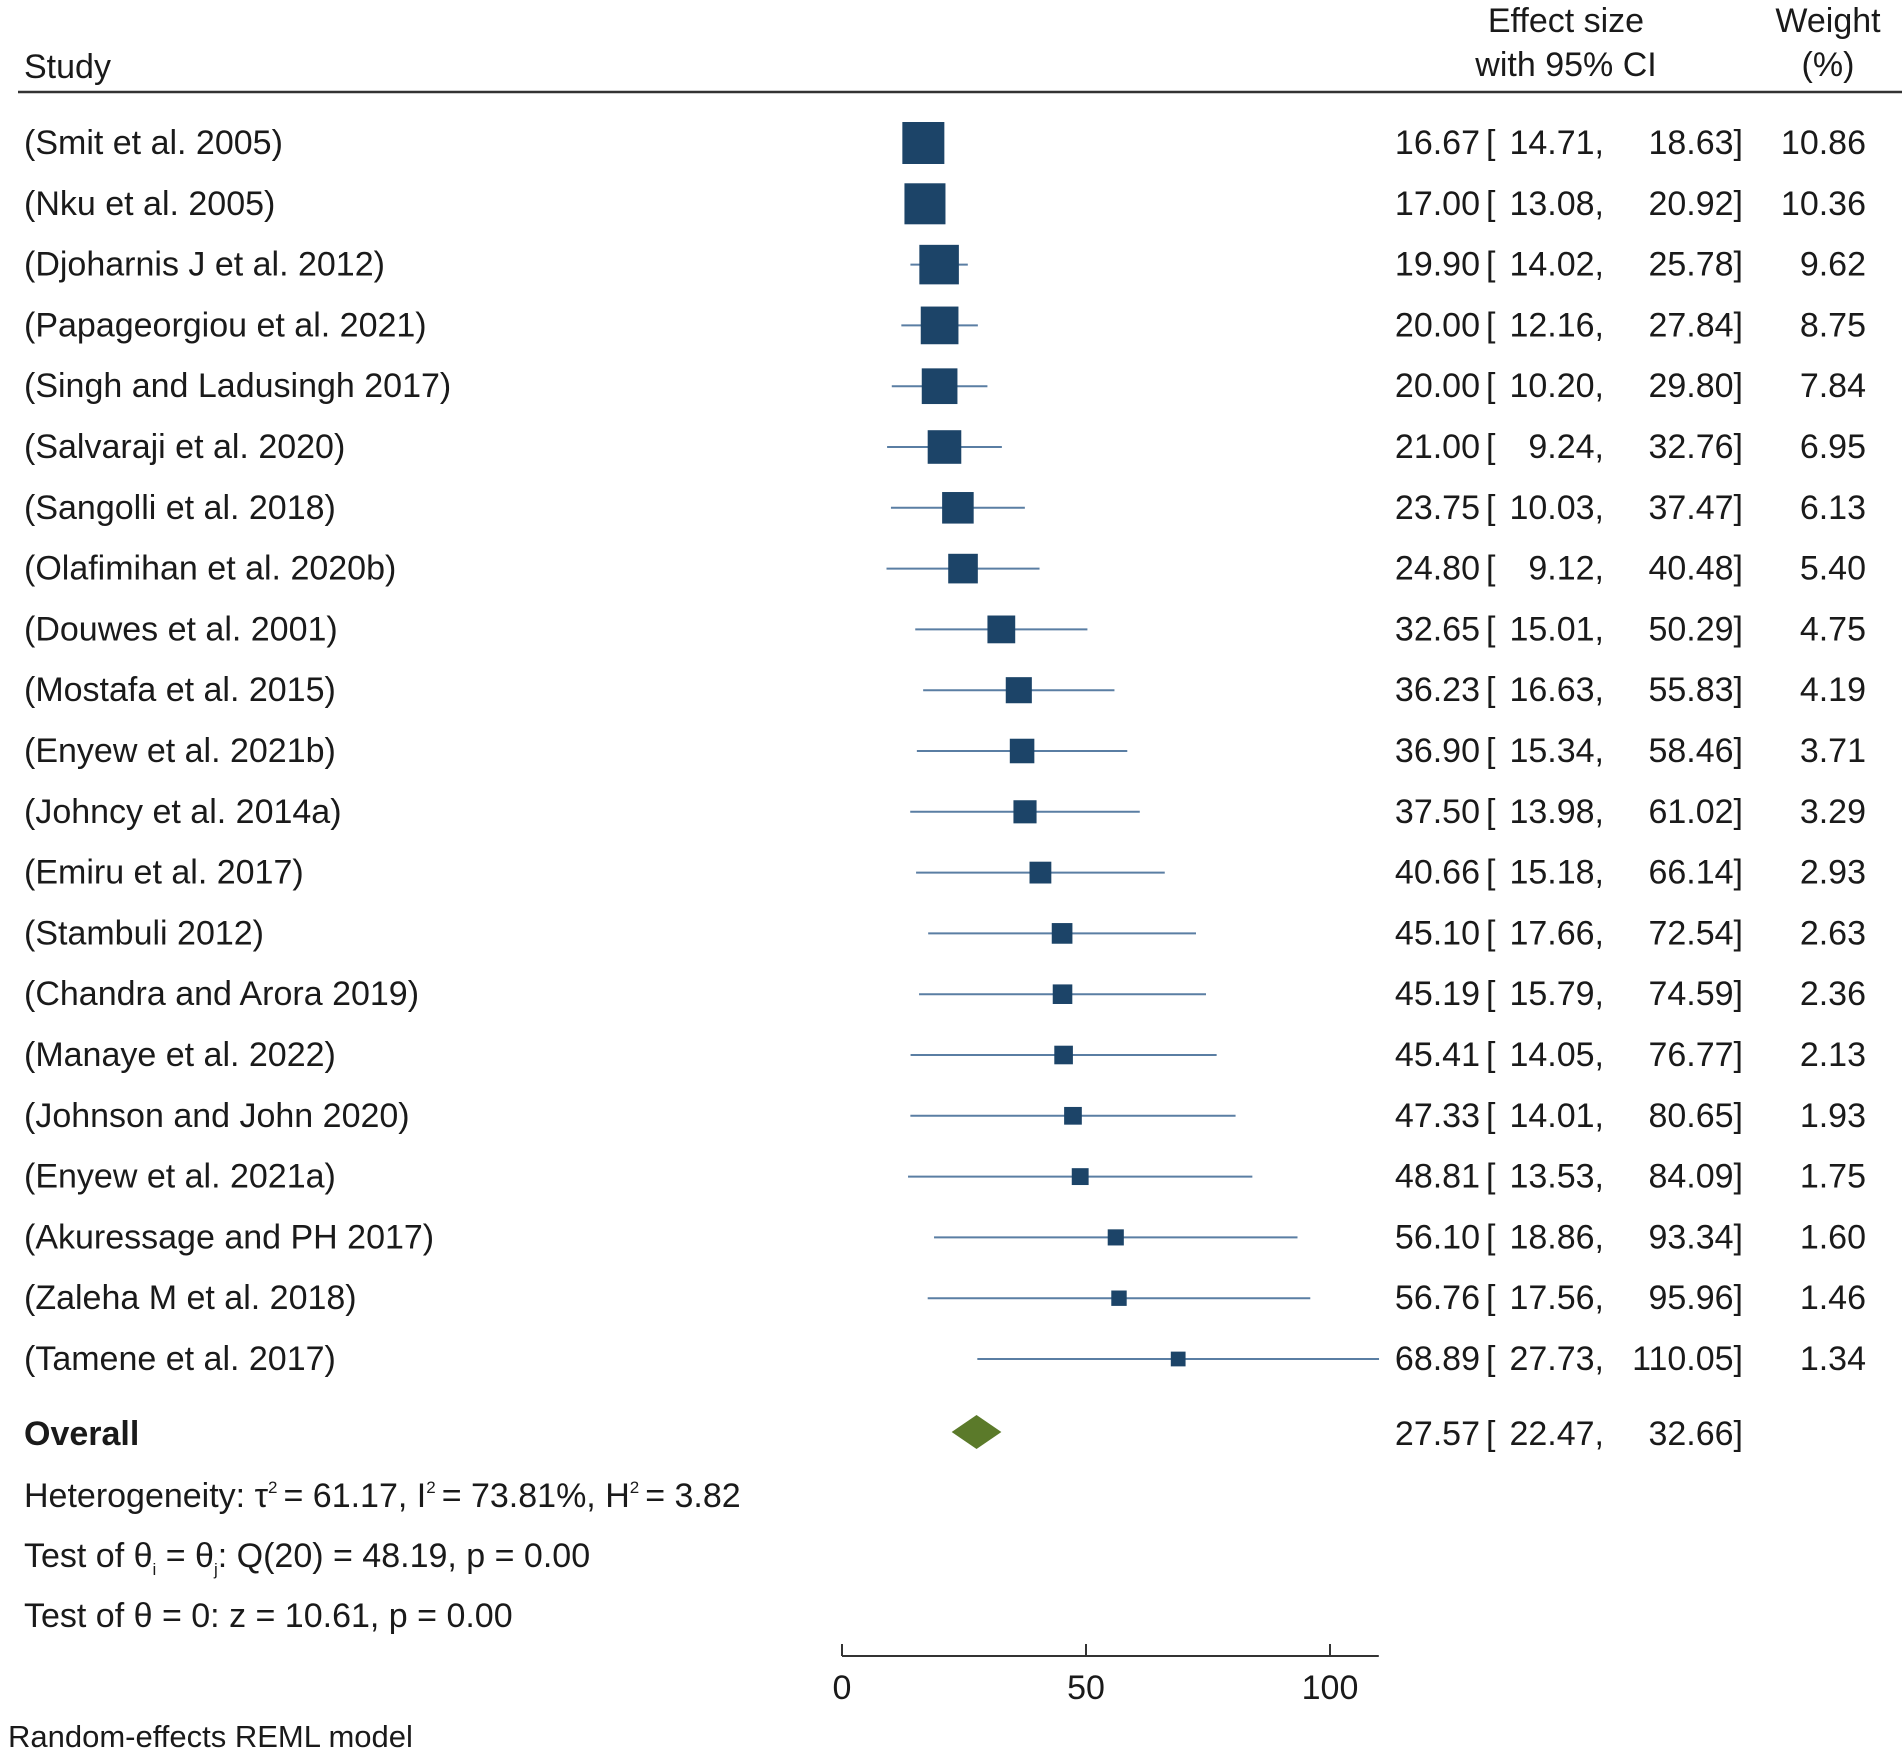  I want to click on study-ci-low: 17.66,, so click(1556, 933).